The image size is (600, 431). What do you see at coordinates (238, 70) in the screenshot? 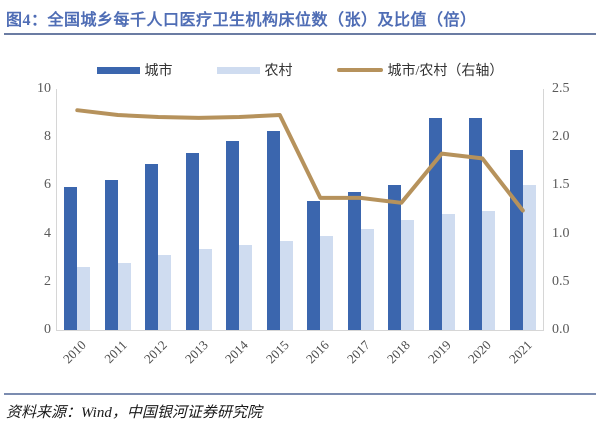
I see `rural-swatch-icon` at bounding box center [238, 70].